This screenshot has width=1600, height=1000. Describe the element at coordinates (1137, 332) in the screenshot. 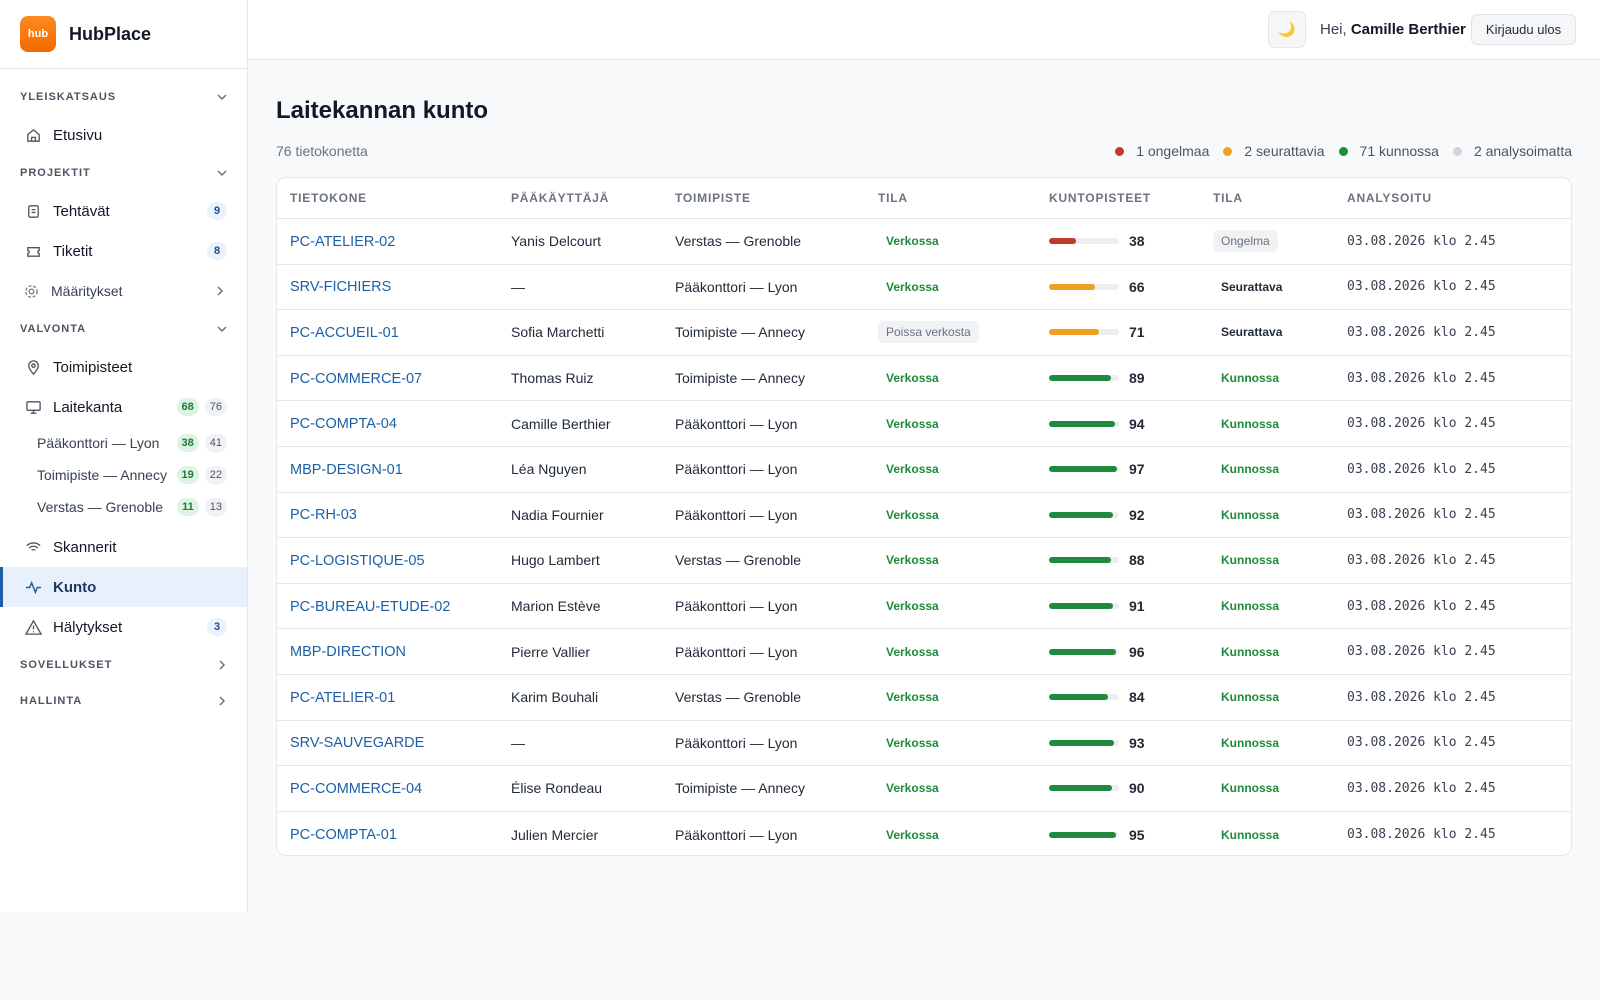

I see `score-value: 71` at that location.